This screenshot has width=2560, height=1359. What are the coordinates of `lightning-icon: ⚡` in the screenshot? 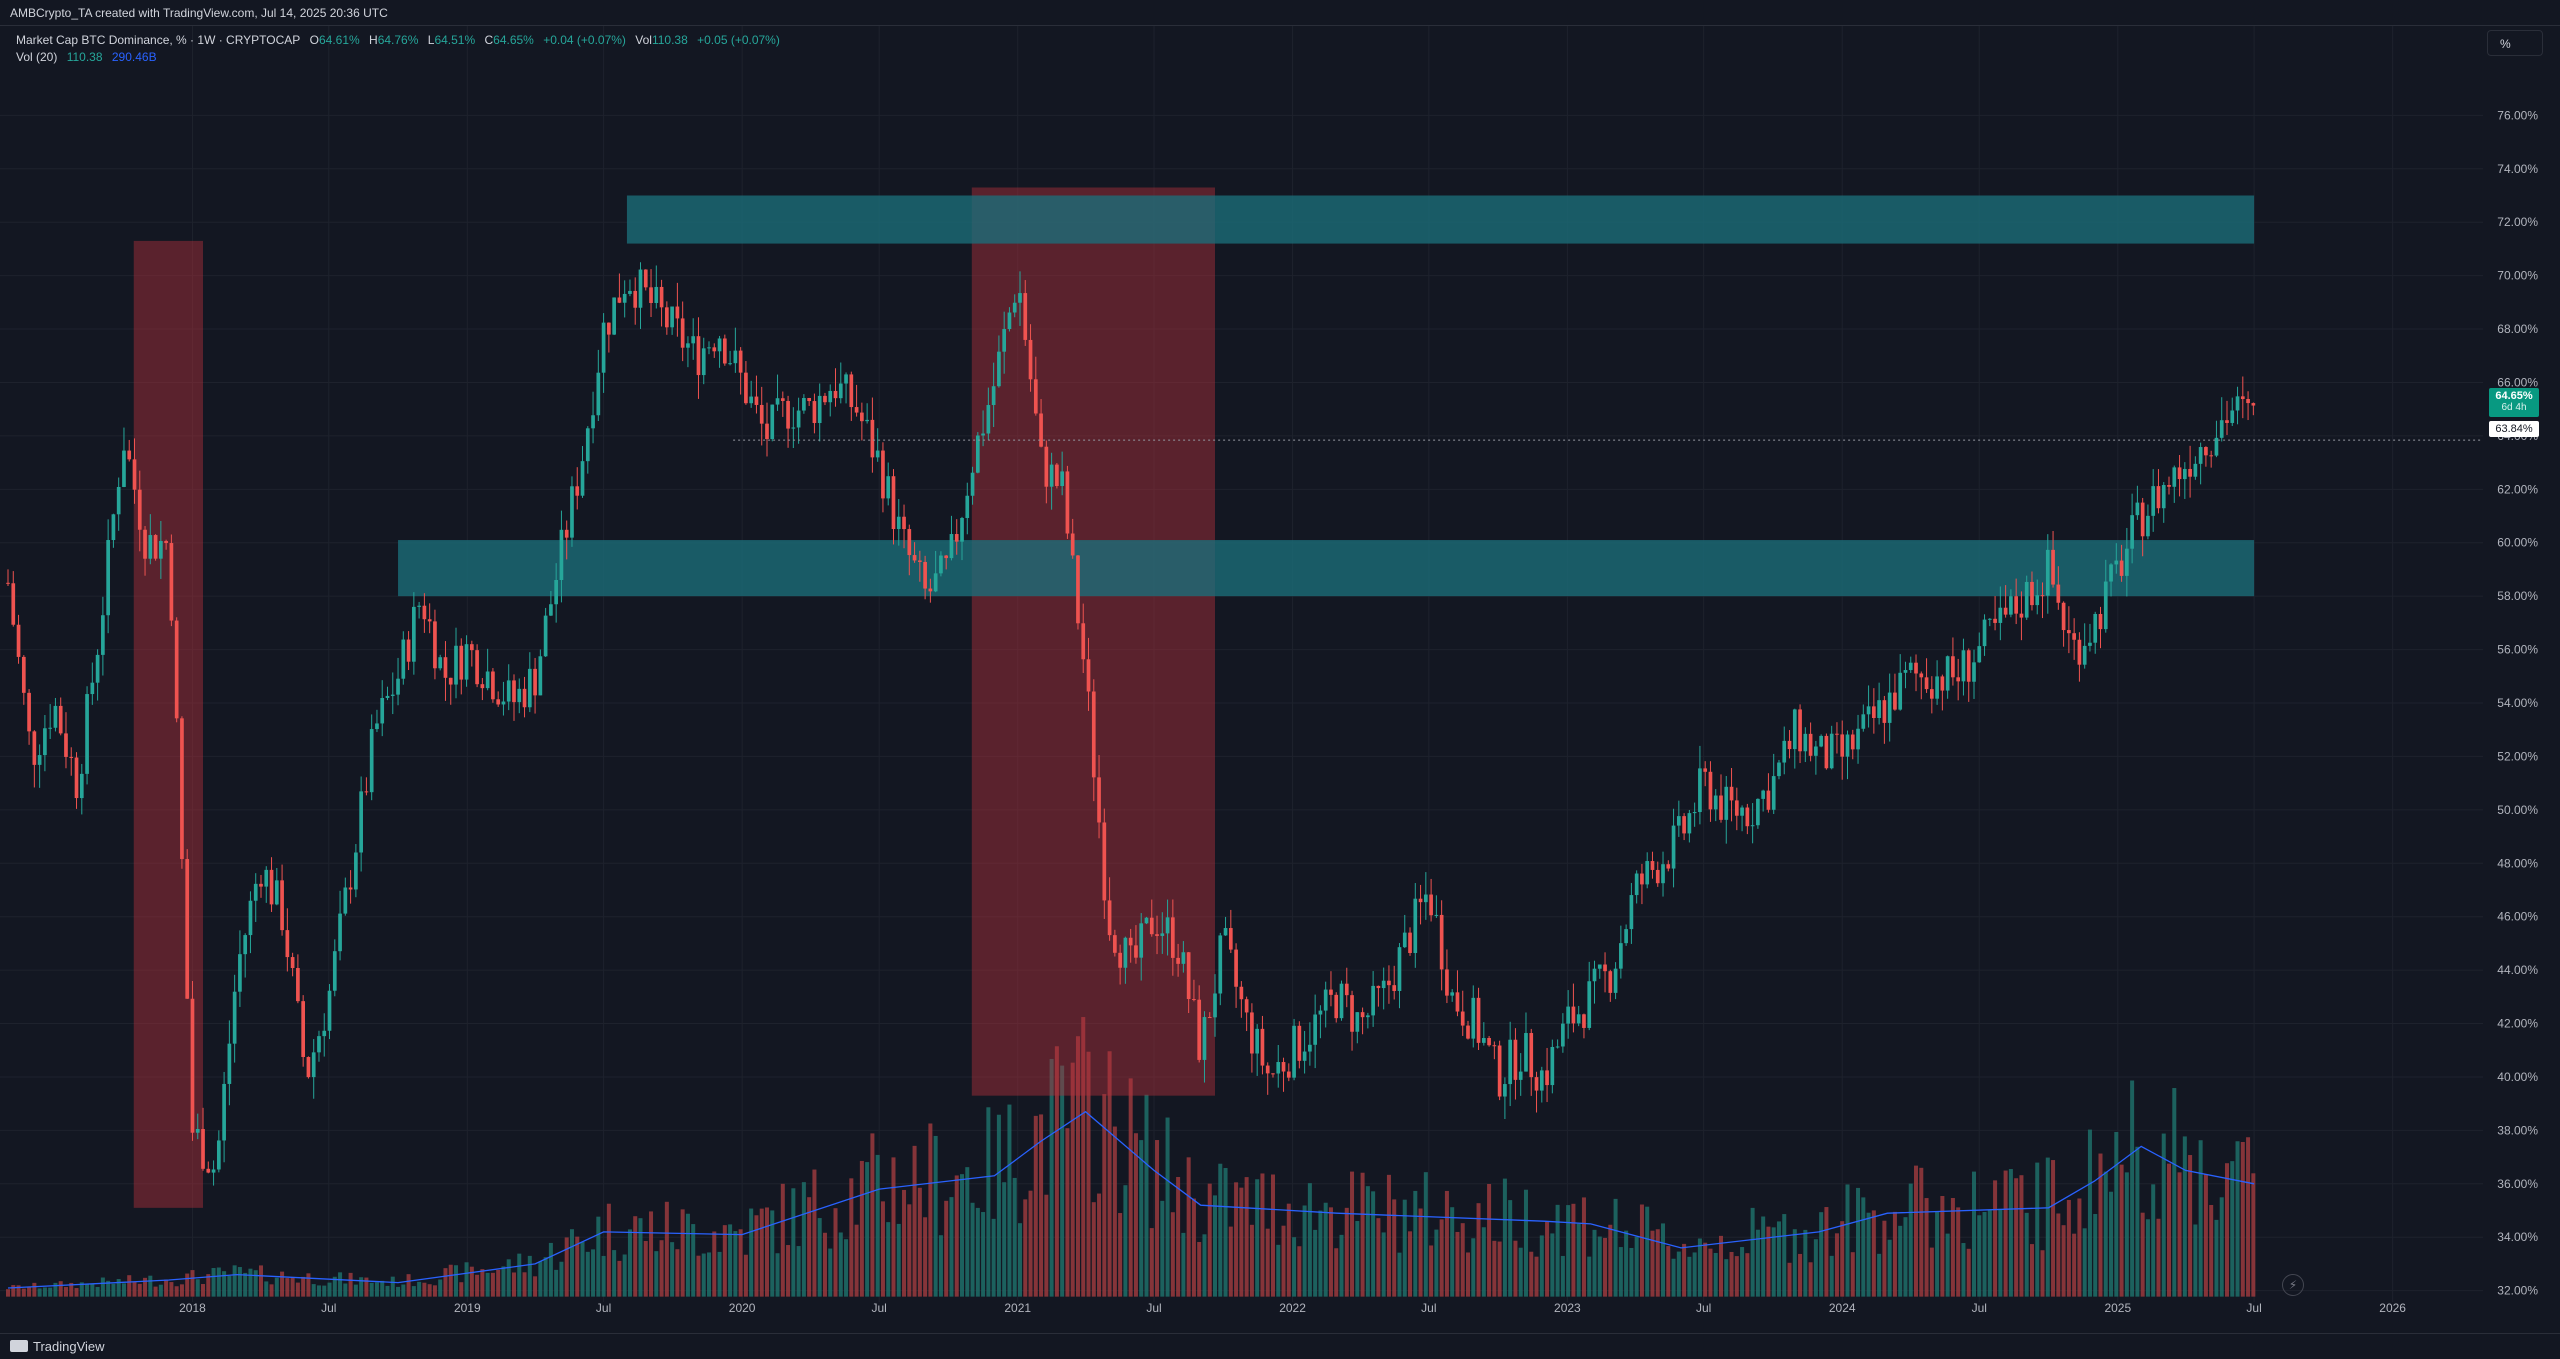 It's located at (2293, 1285).